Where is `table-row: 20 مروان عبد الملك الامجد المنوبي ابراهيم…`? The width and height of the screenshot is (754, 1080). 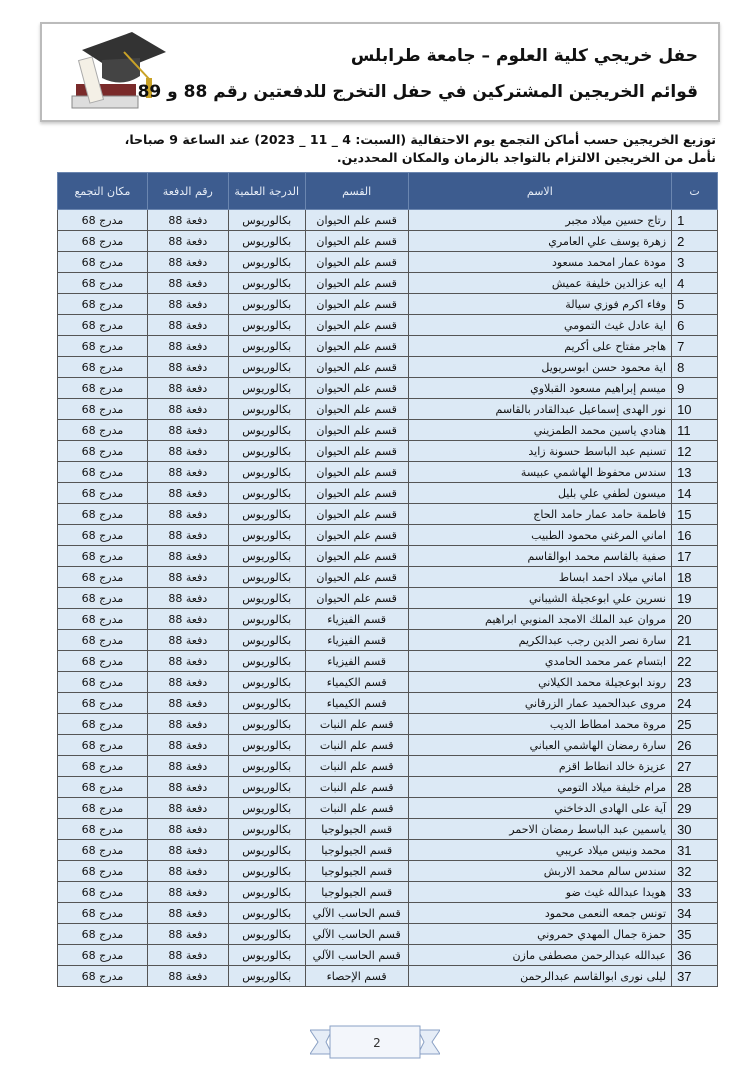 table-row: 20 مروان عبد الملك الامجد المنوبي ابراهيم… is located at coordinates (387, 619).